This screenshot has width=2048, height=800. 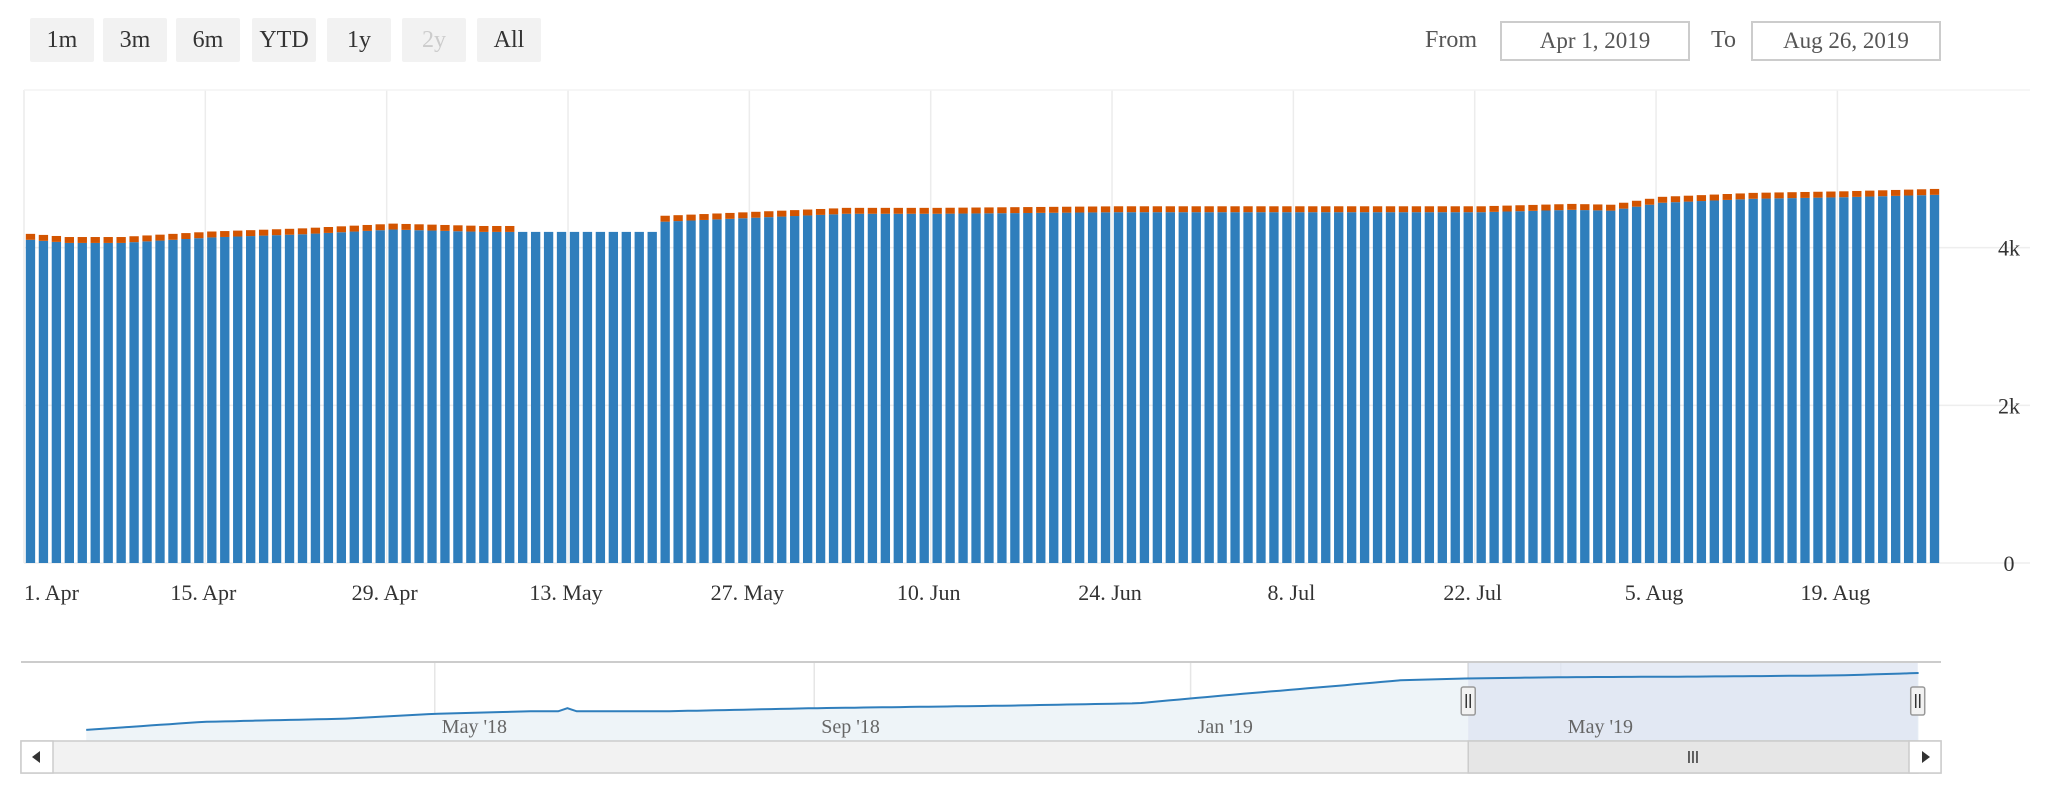 What do you see at coordinates (385, 592) in the screenshot?
I see `x-tick-label: 29. Apr` at bounding box center [385, 592].